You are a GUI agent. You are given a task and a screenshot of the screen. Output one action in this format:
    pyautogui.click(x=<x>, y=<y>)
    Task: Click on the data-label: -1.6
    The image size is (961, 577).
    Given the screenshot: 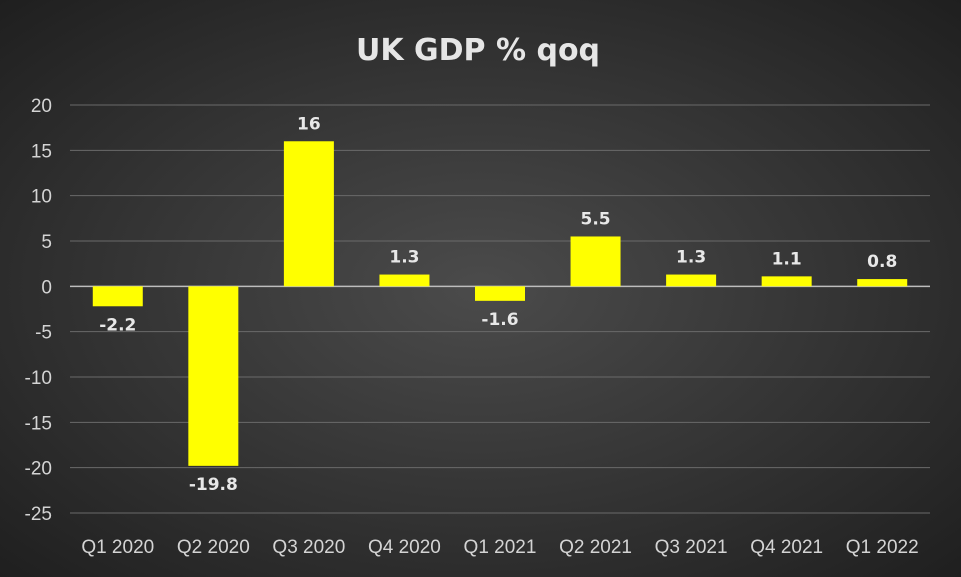 What is the action you would take?
    pyautogui.click(x=499, y=320)
    